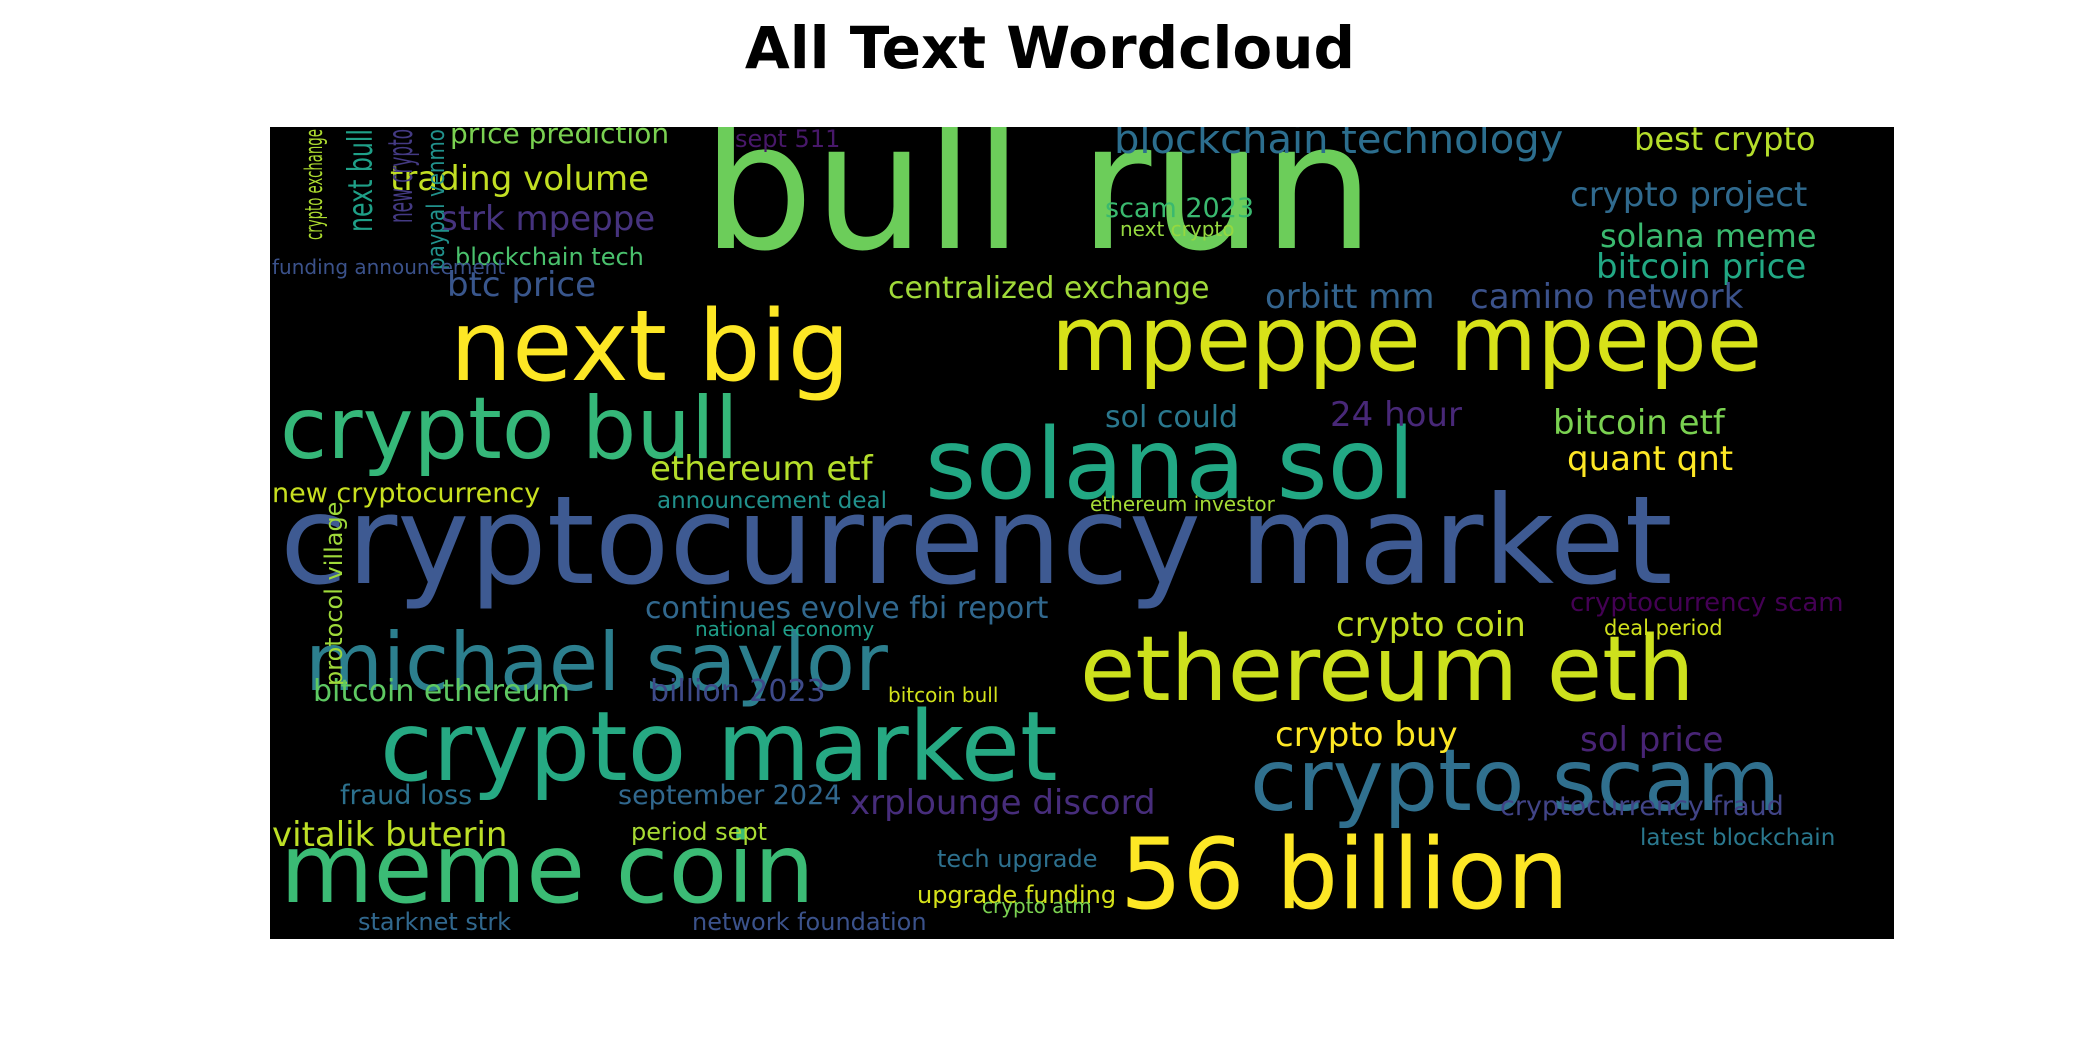  Describe the element at coordinates (1338, 145) in the screenshot. I see `word-blockchain-technology: blockchain technology` at that location.